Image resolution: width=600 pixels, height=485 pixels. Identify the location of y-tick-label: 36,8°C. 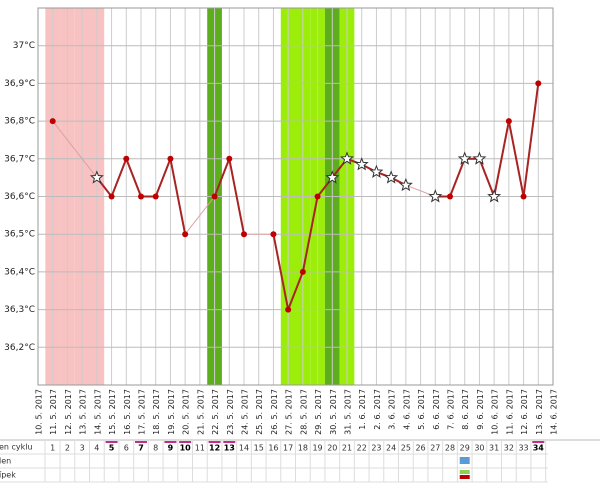
(19, 122).